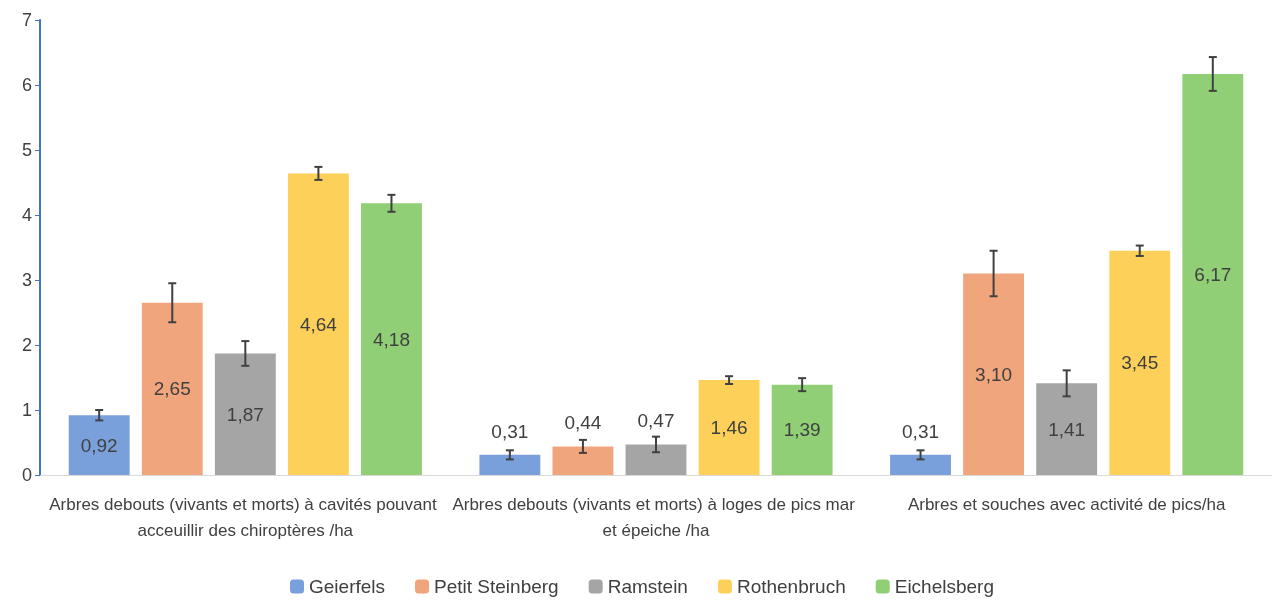  Describe the element at coordinates (26, 215) in the screenshot. I see `y-tick-label: 4` at that location.